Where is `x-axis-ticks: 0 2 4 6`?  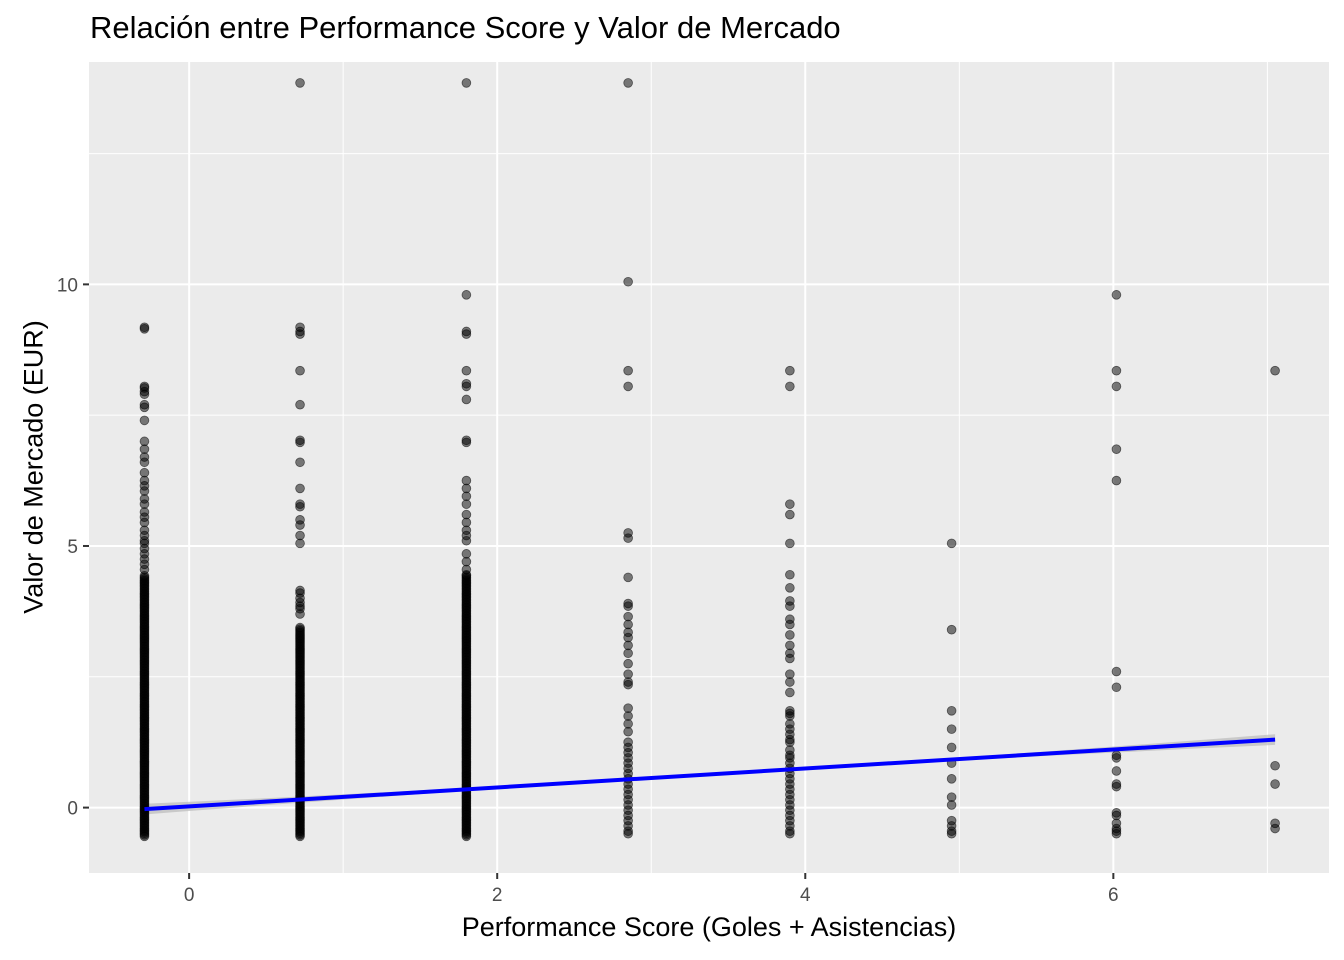
x-axis-ticks: 0 2 4 6 is located at coordinates (651, 889).